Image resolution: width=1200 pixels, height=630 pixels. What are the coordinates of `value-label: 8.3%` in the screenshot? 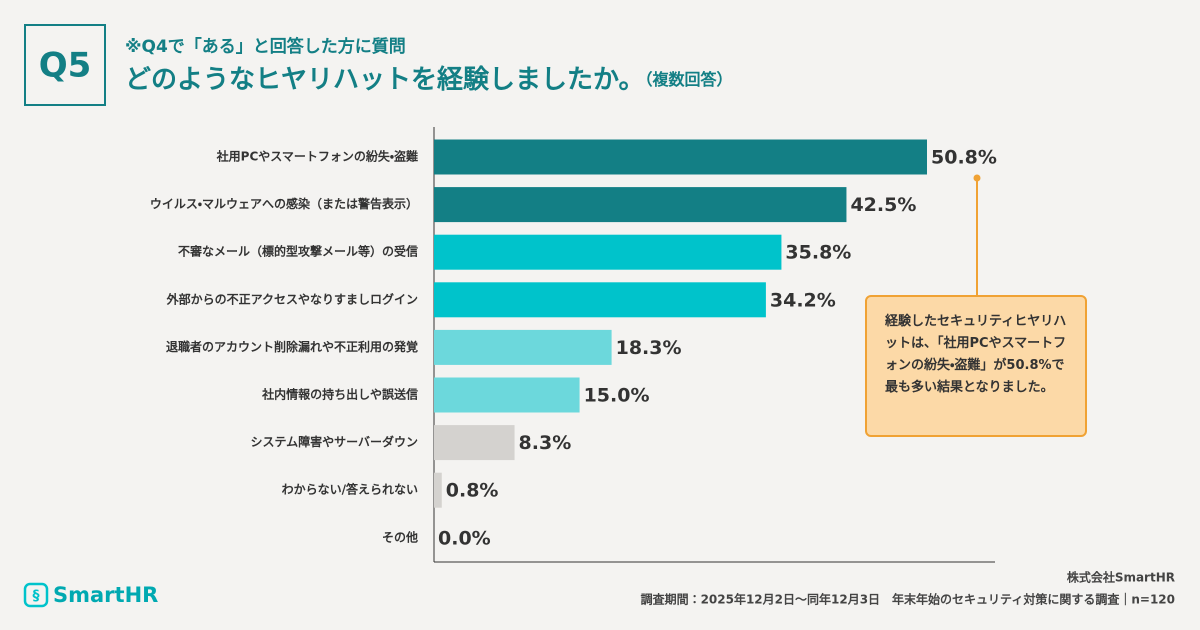 It's located at (545, 443).